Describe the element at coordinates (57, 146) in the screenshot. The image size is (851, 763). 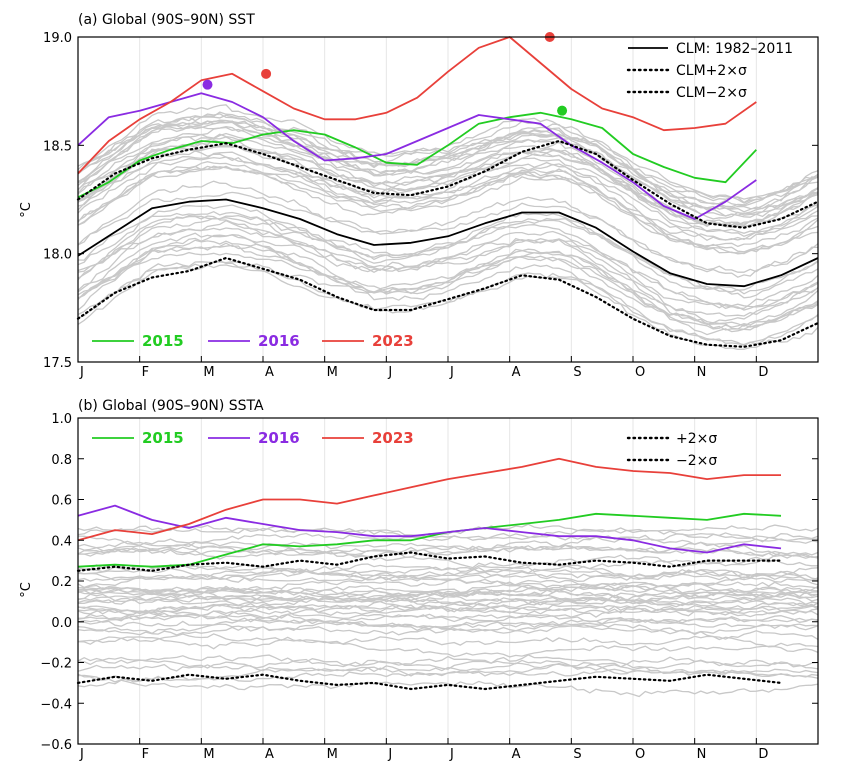
I see `y-tick-label: 18.5` at that location.